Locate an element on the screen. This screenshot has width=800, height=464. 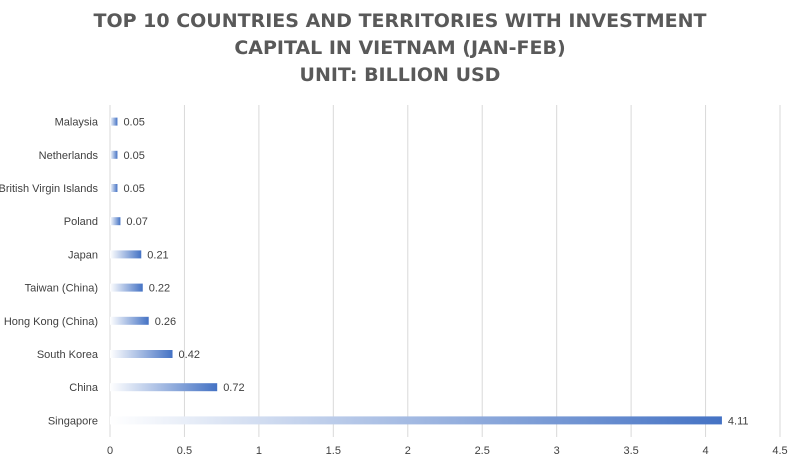
chart-title-line-2: CAPITAL IN VIETNAM (JAN-FEB) is located at coordinates (400, 48).